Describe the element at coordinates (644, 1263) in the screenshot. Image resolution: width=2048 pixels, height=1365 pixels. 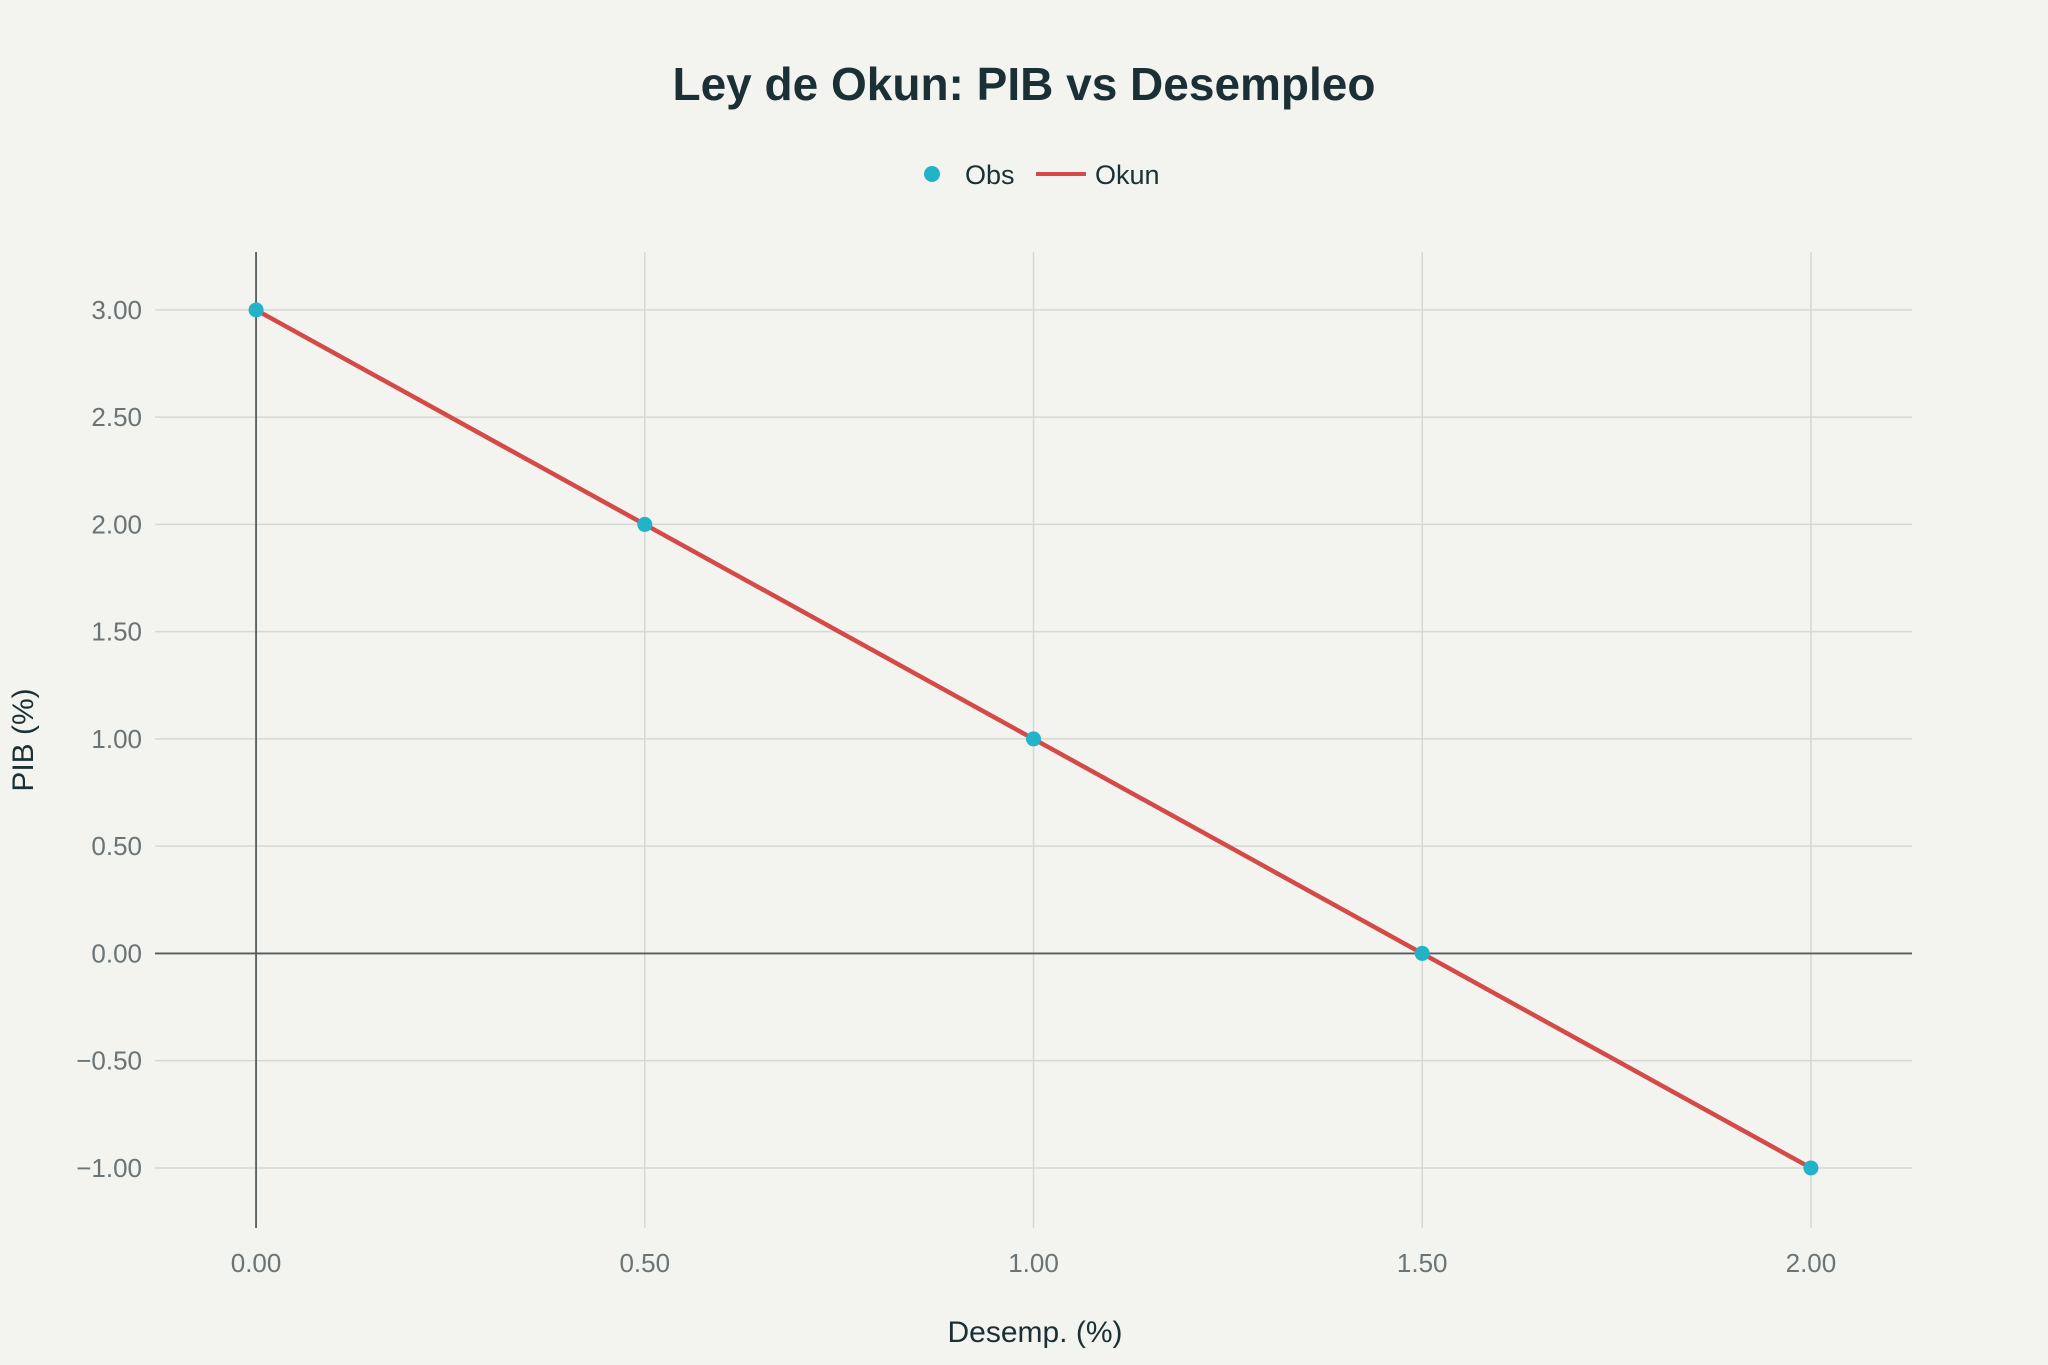
I see `x-tick-label: 0.50` at that location.